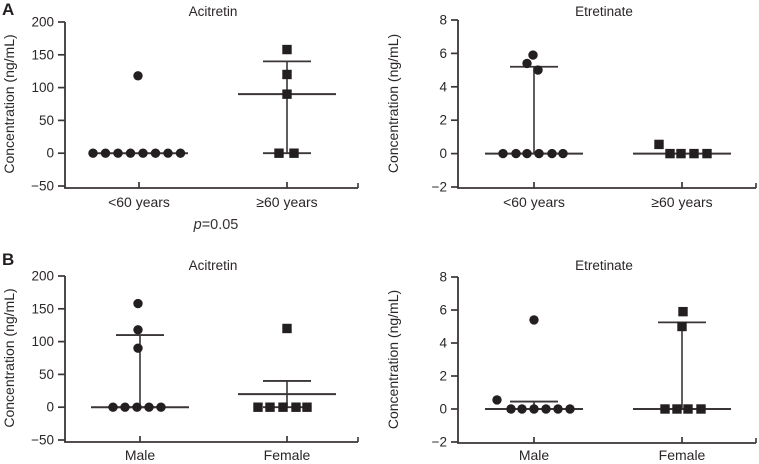 The image size is (759, 464). I want to click on p-symbol: p, so click(197, 225).